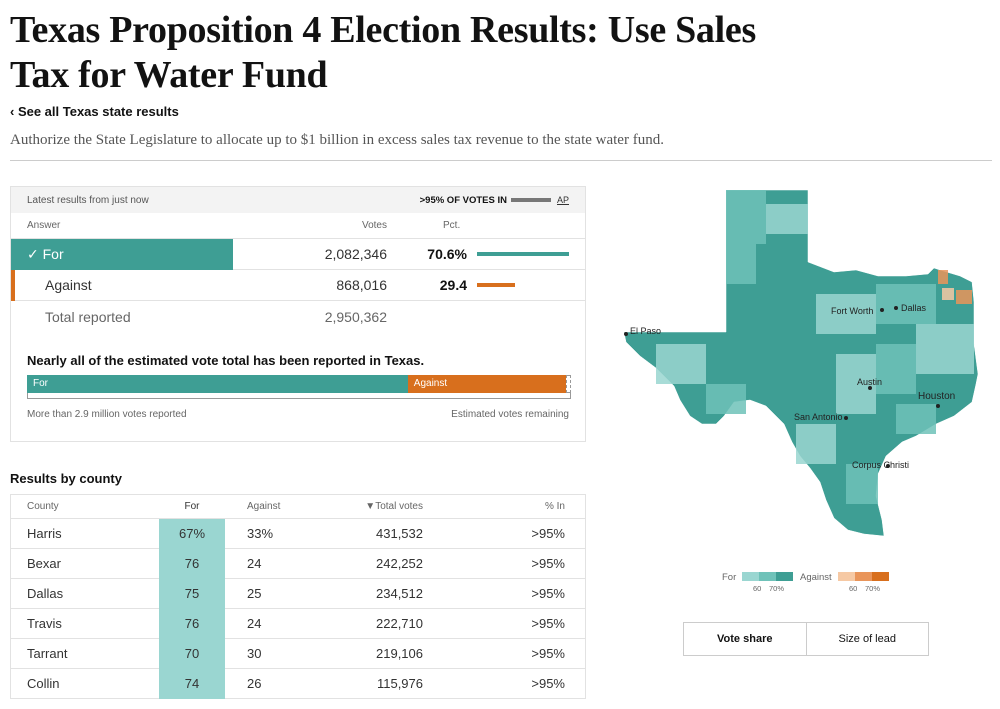 The height and width of the screenshot is (709, 1000). I want to click on city-austin: Austin, so click(869, 382).